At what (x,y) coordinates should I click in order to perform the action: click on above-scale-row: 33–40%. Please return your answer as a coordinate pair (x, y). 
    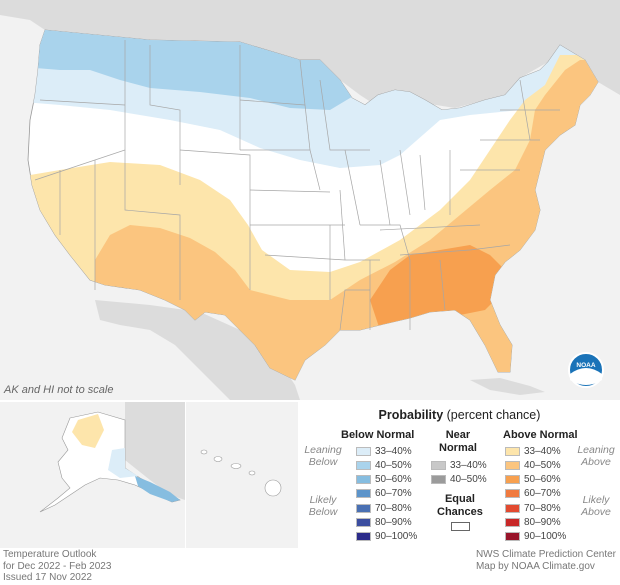
    Looking at the image, I should click on (533, 451).